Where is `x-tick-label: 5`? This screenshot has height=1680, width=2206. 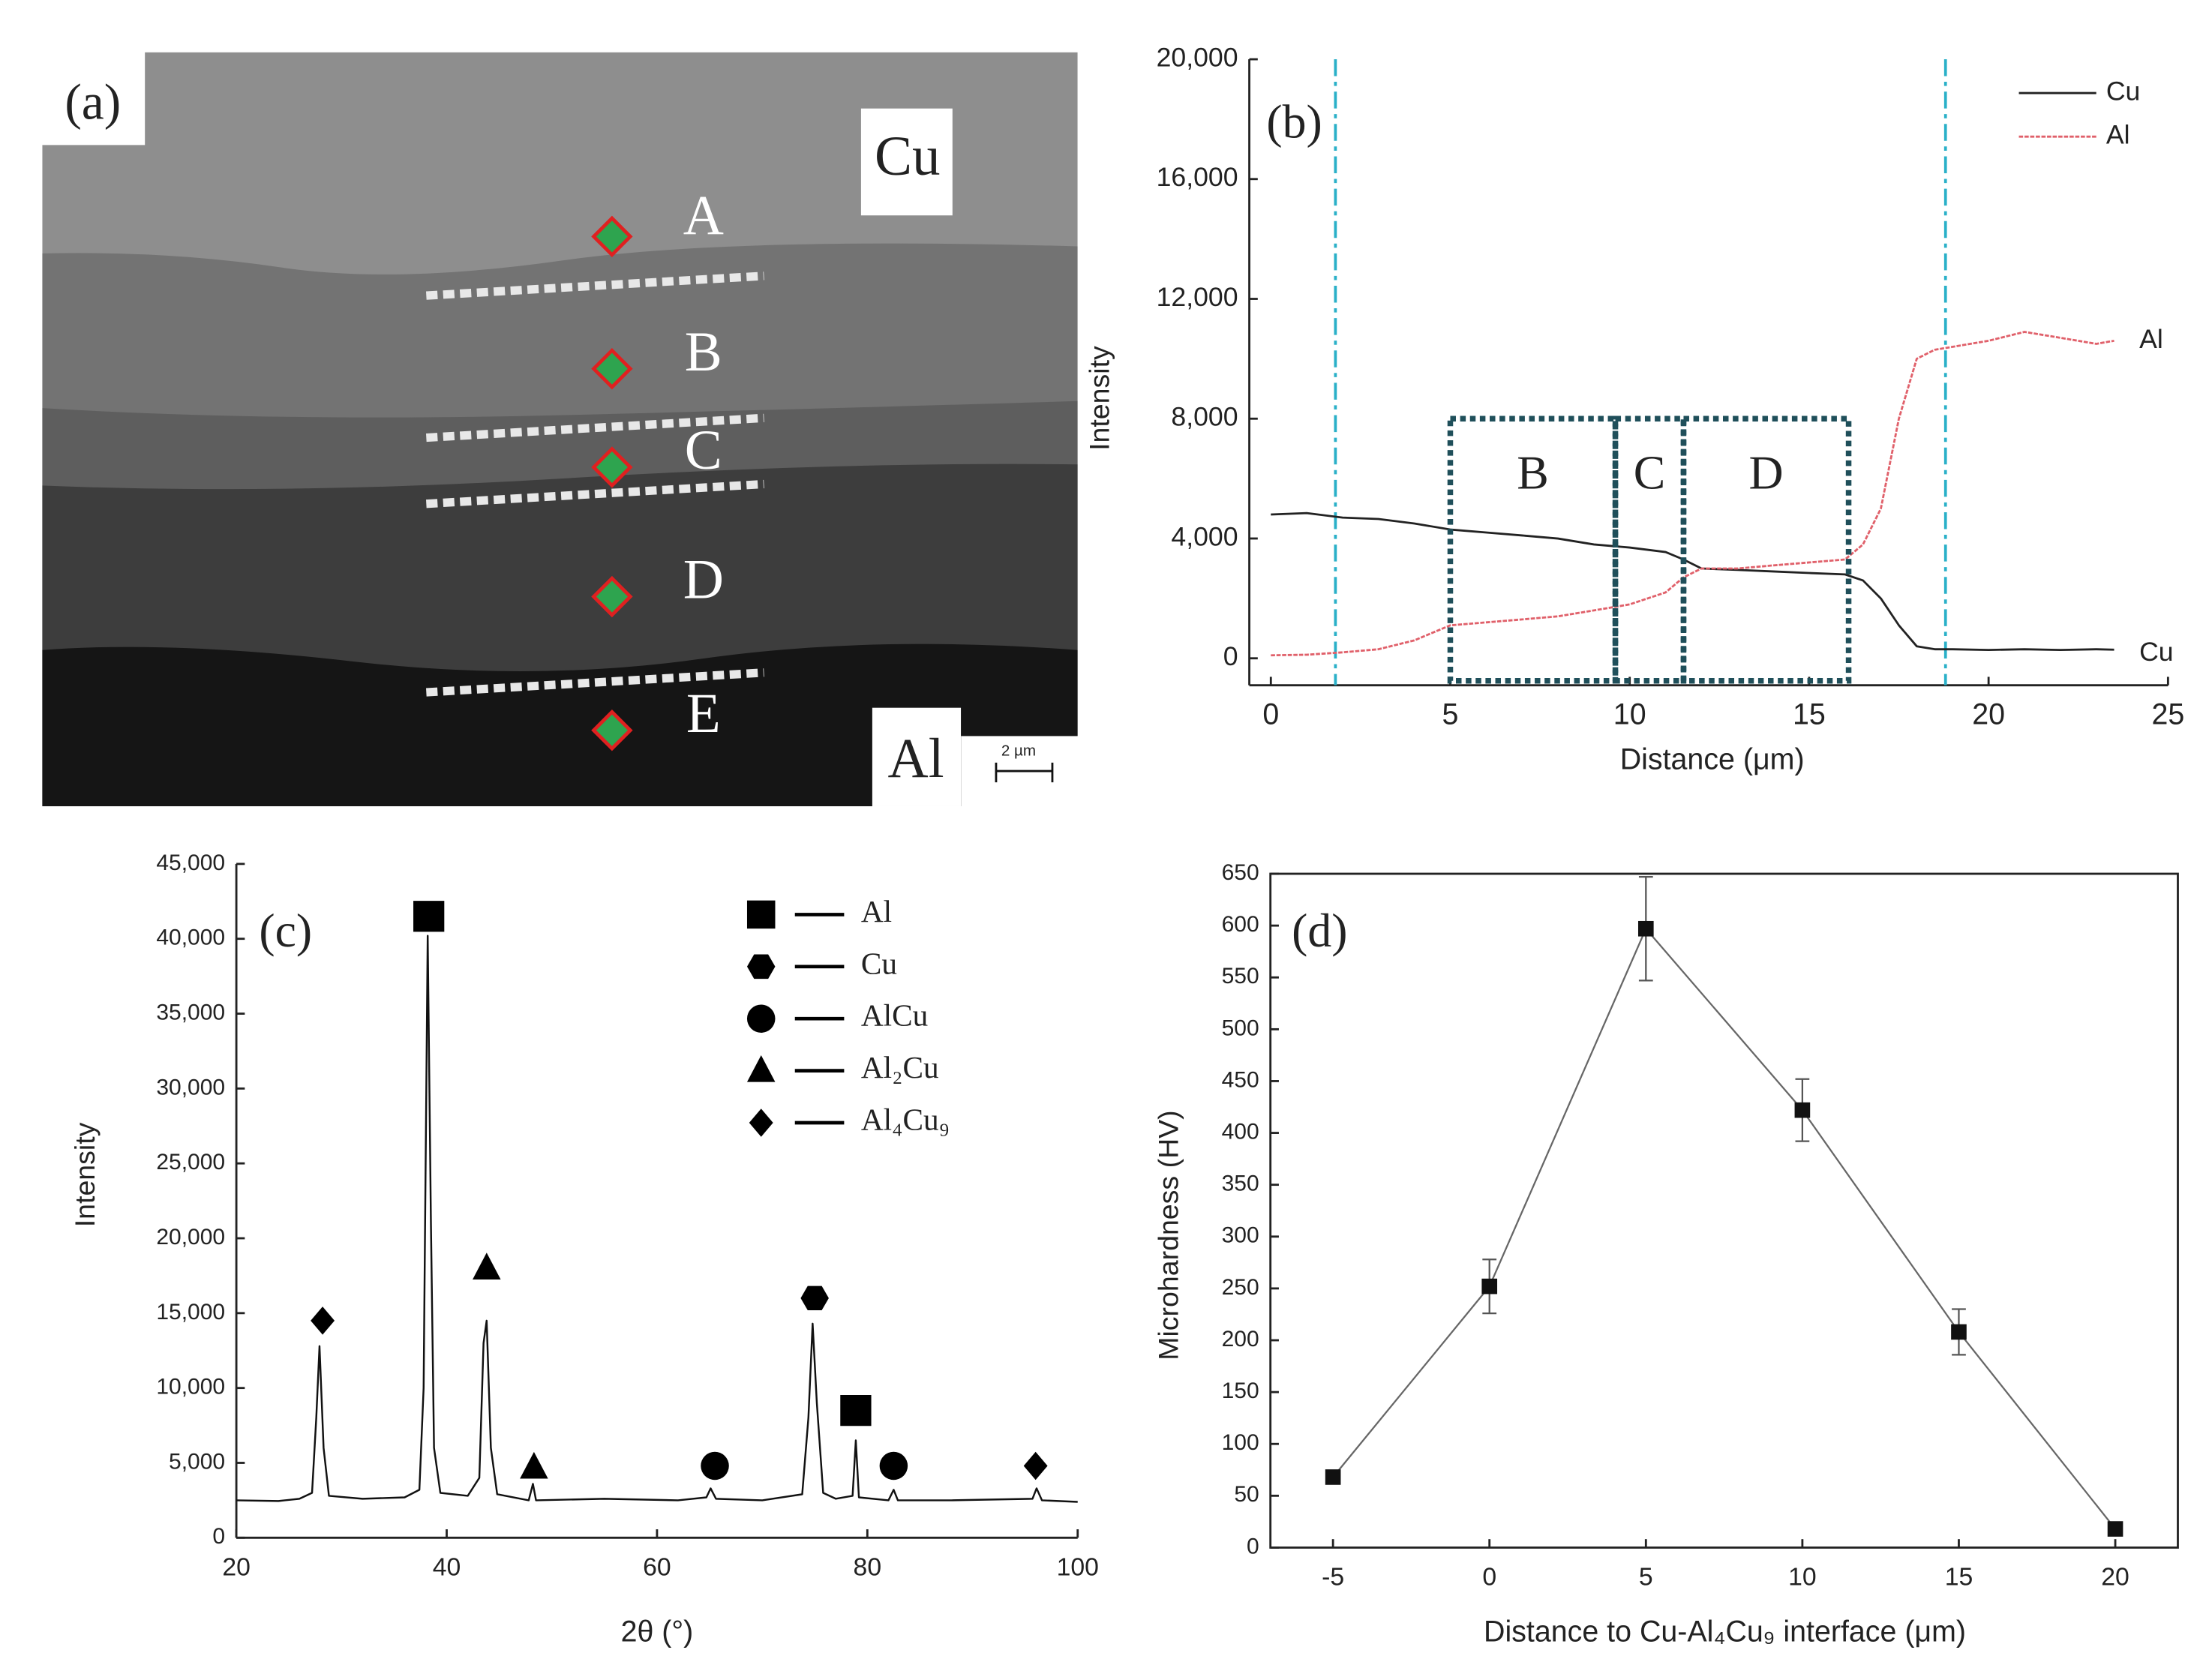
x-tick-label: 5 is located at coordinates (1646, 1577).